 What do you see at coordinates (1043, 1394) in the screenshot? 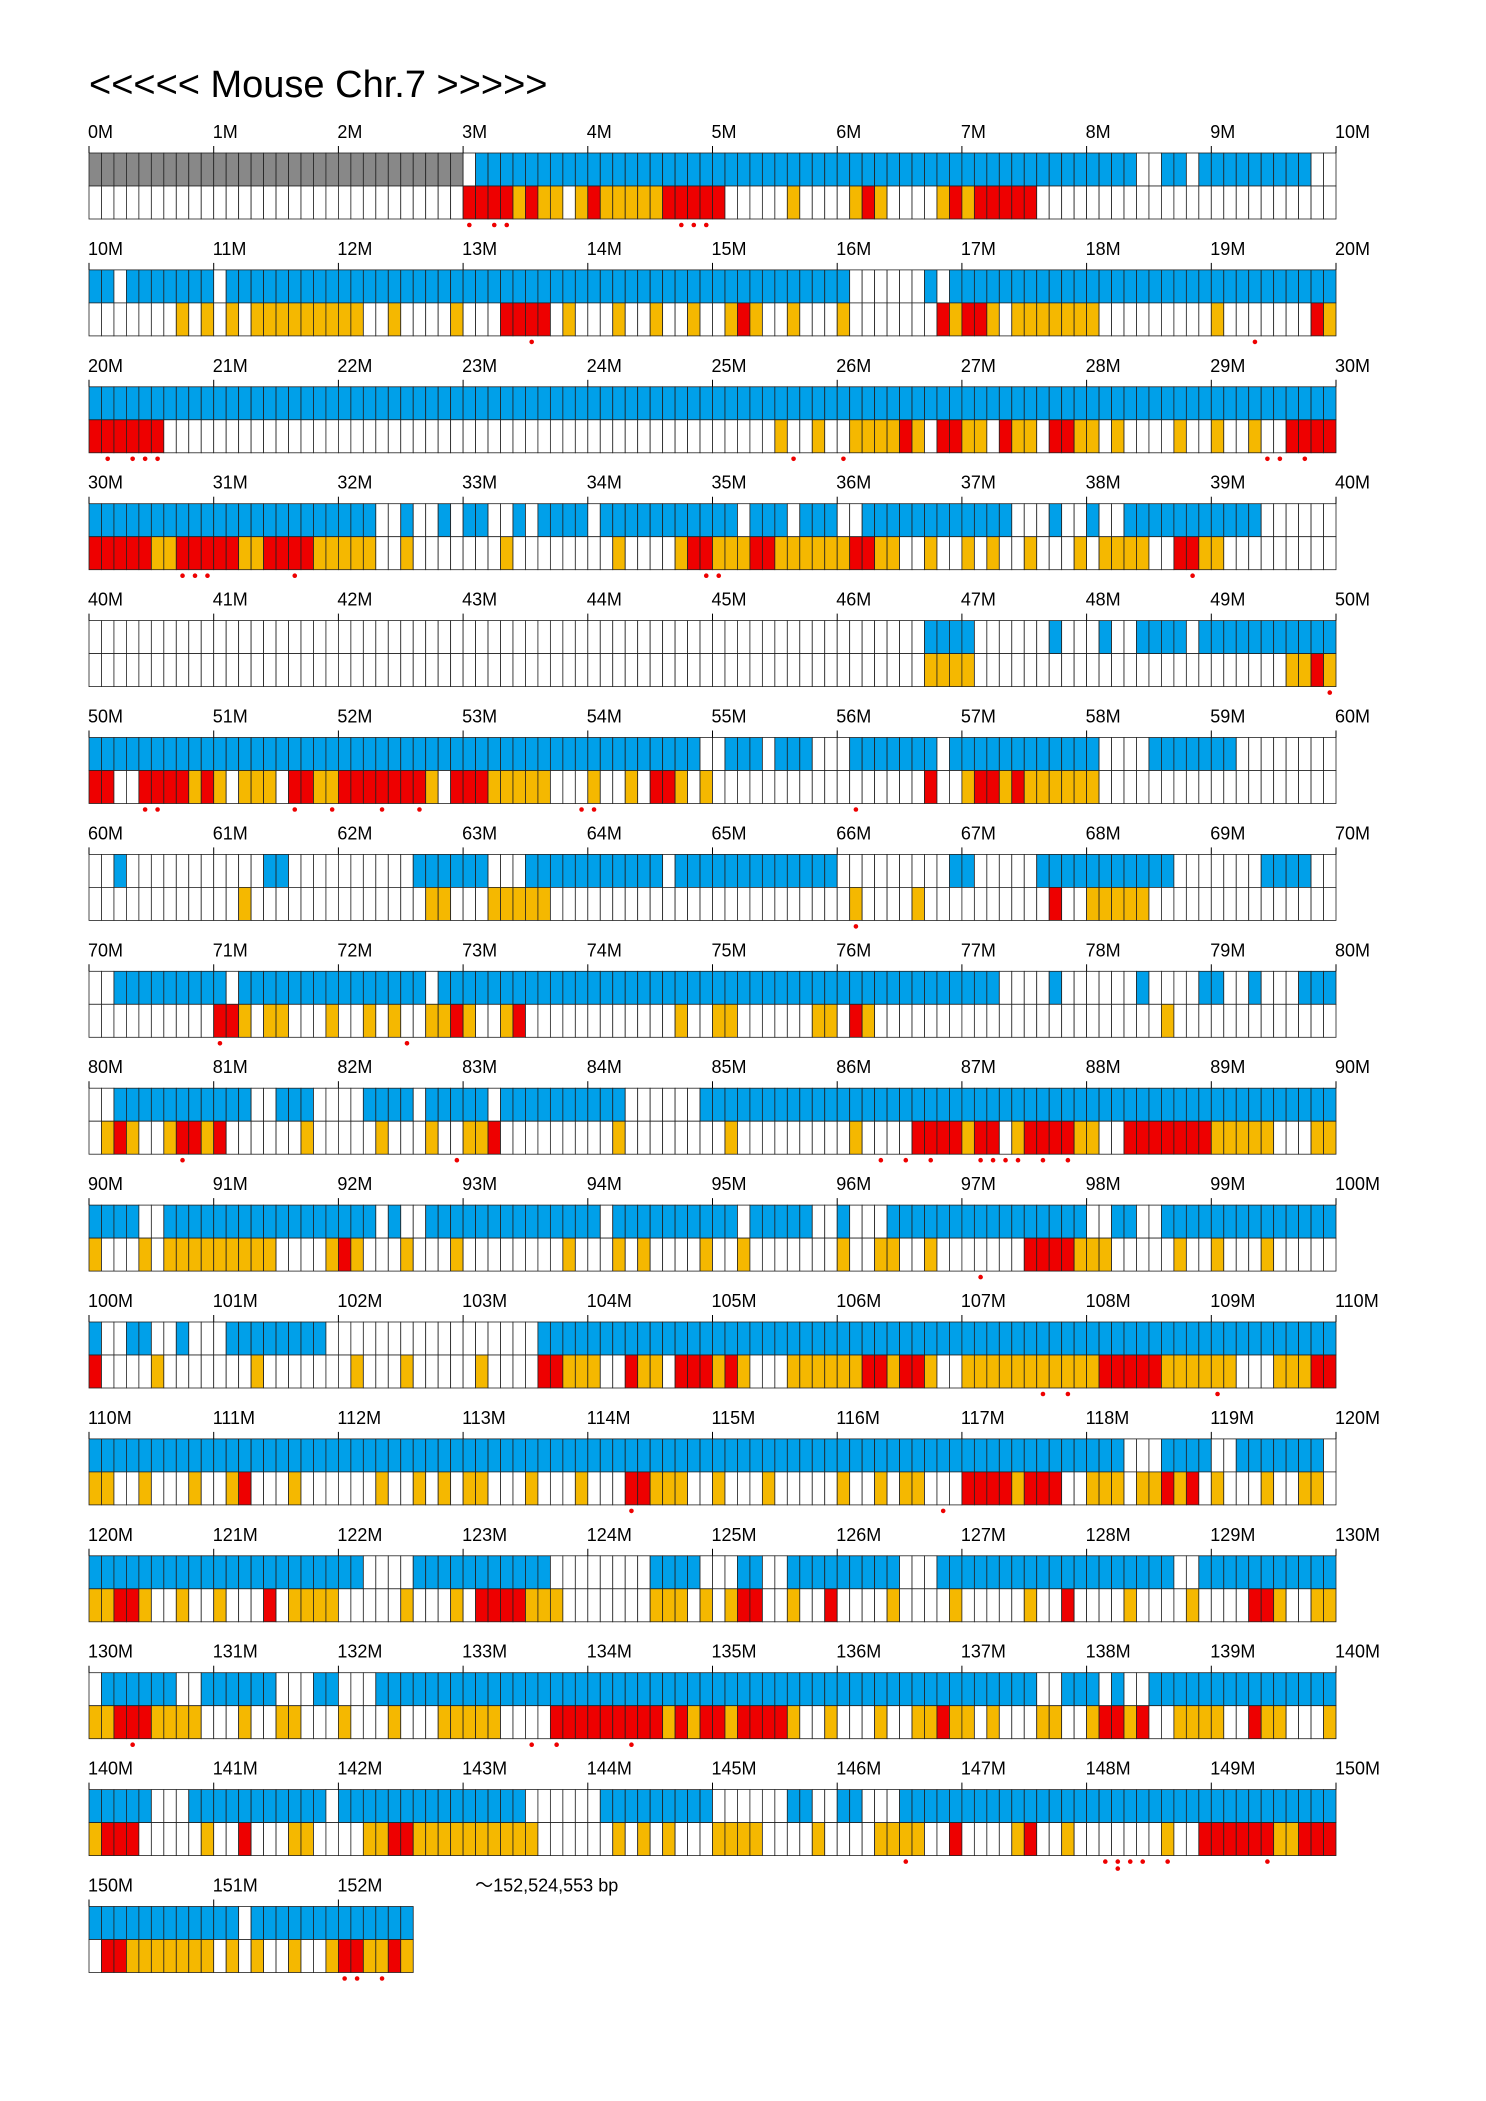
I see `marker-dot` at bounding box center [1043, 1394].